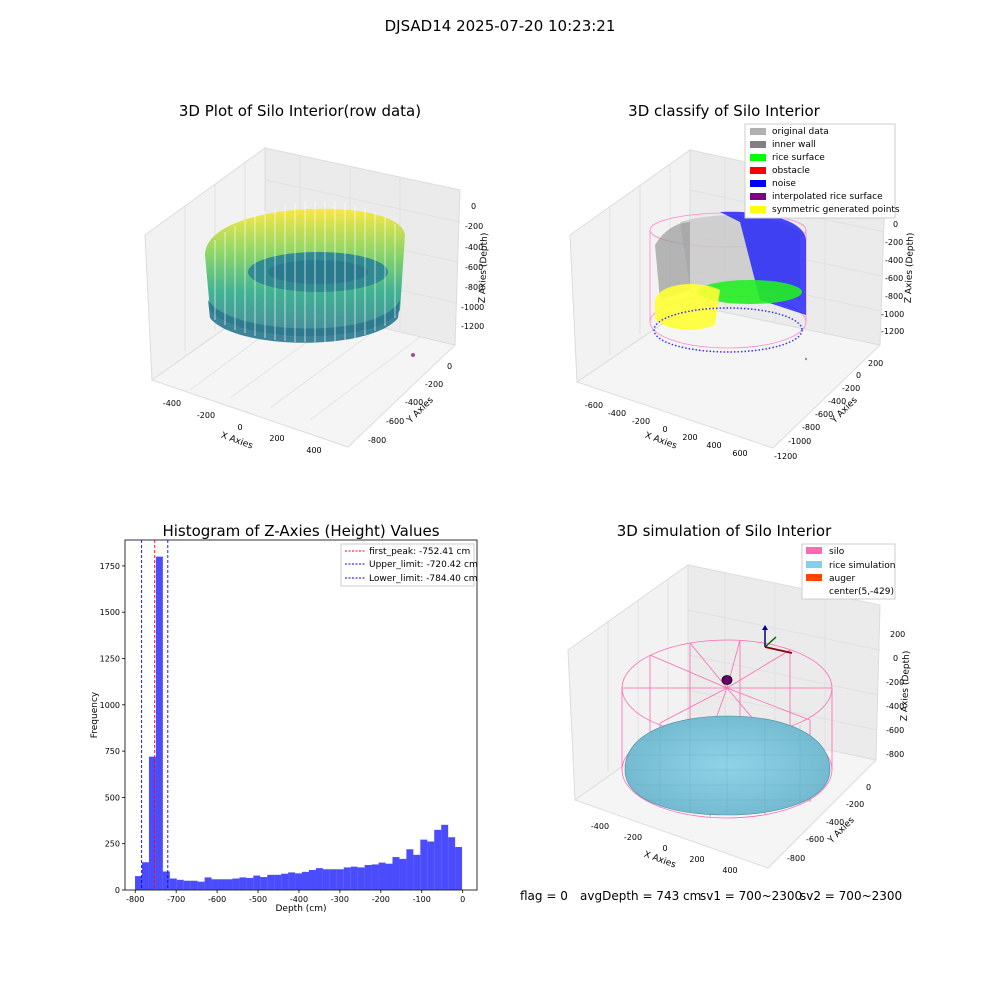  I want to click on svg-text: interpolated rice surface, so click(827, 197).